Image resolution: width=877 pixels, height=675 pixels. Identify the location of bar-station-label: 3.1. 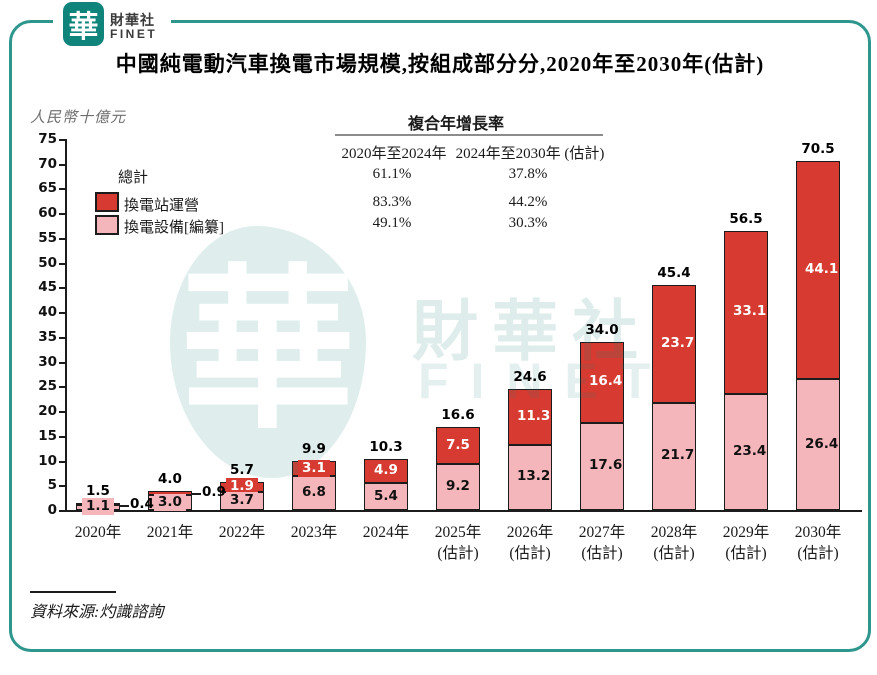
(314, 468).